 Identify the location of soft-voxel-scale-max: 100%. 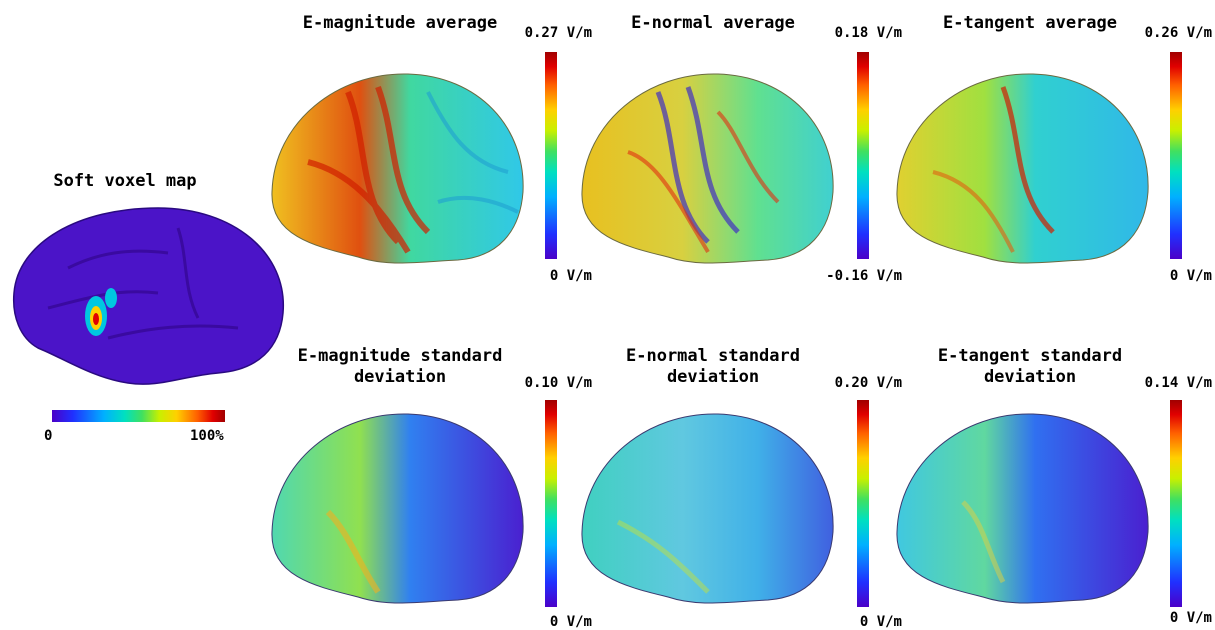
(207, 436).